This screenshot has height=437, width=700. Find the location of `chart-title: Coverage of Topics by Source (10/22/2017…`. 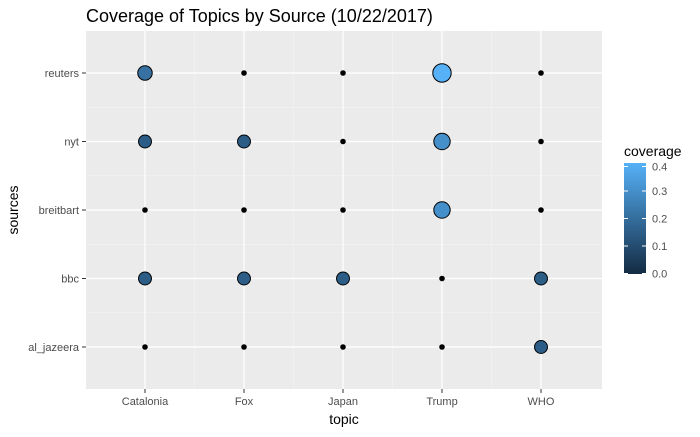

chart-title: Coverage of Topics by Source (10/22/2017… is located at coordinates (259, 16).